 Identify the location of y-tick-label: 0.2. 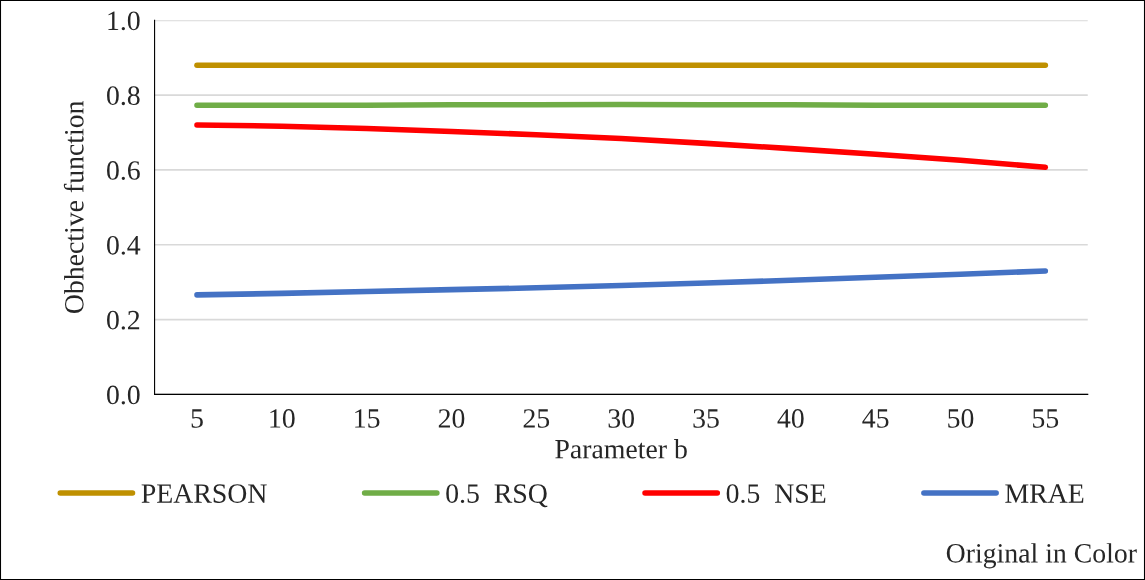
(123, 320).